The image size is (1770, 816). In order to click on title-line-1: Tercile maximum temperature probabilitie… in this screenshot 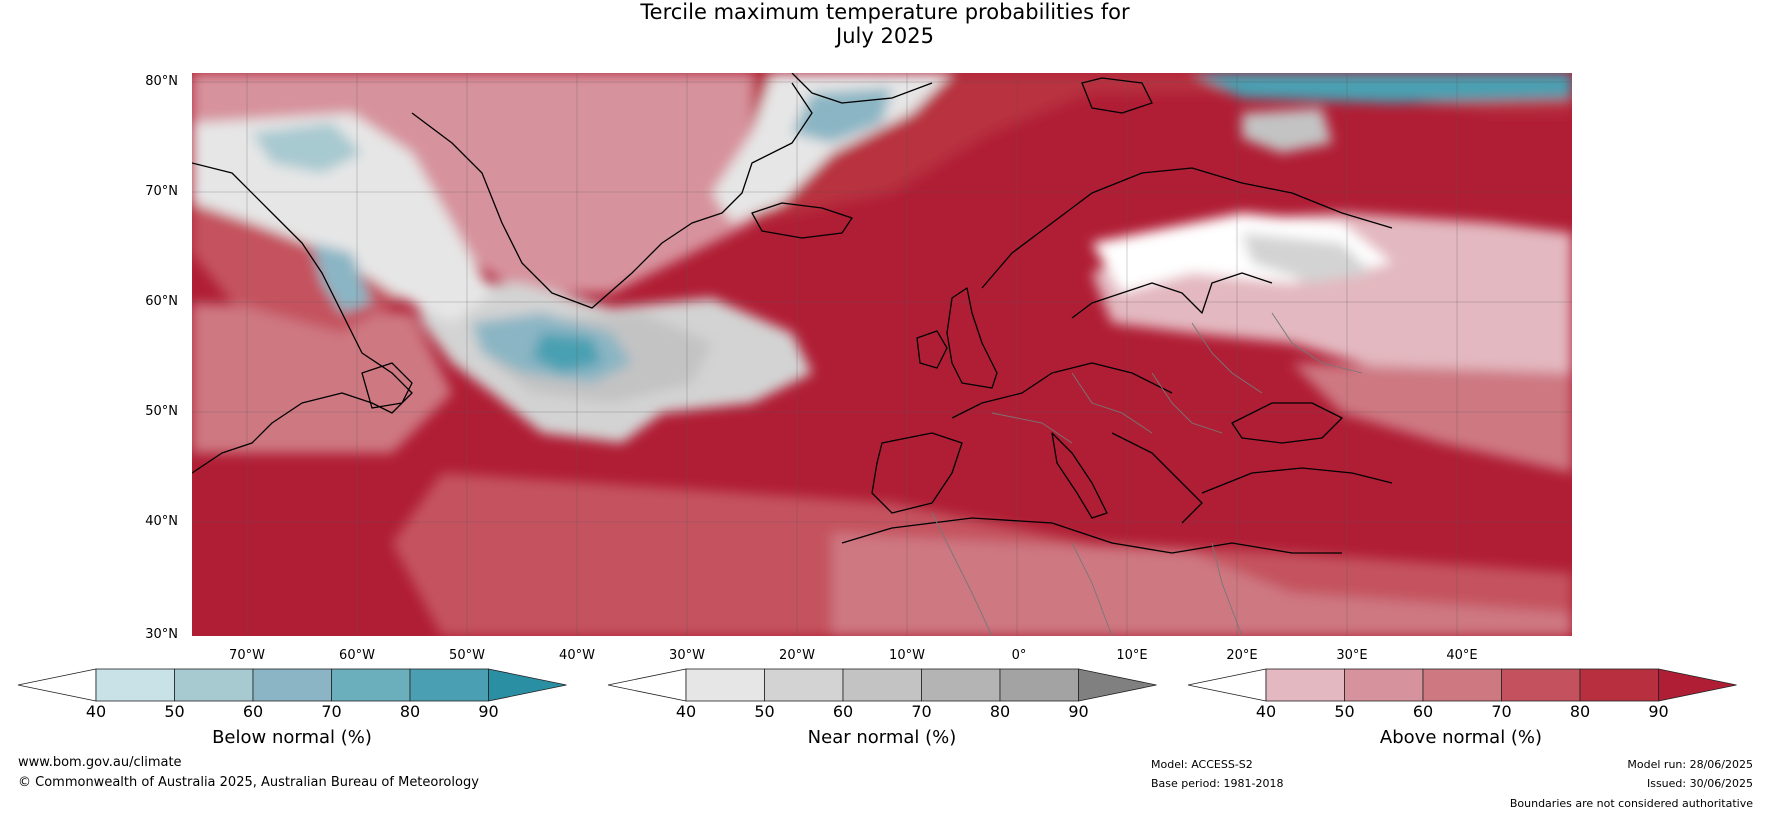, I will do `click(885, 12)`.